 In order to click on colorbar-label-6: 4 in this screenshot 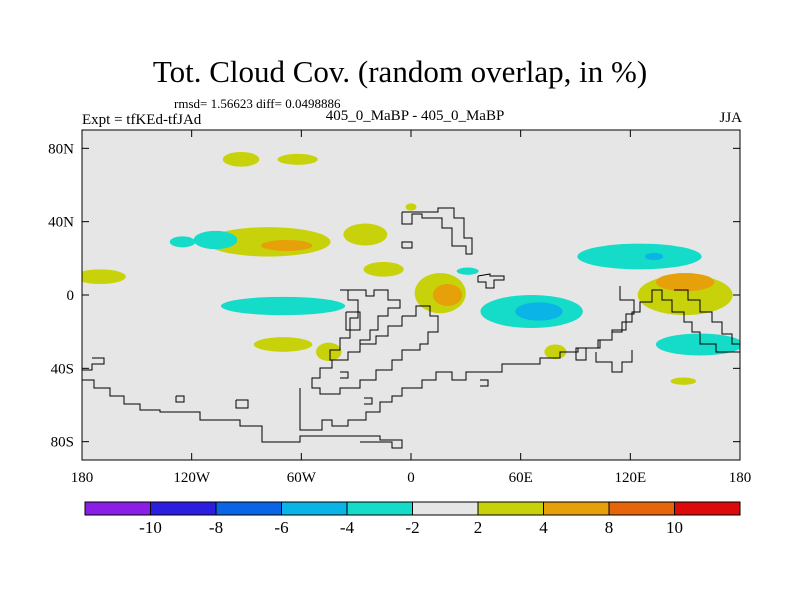, I will do `click(543, 527)`.